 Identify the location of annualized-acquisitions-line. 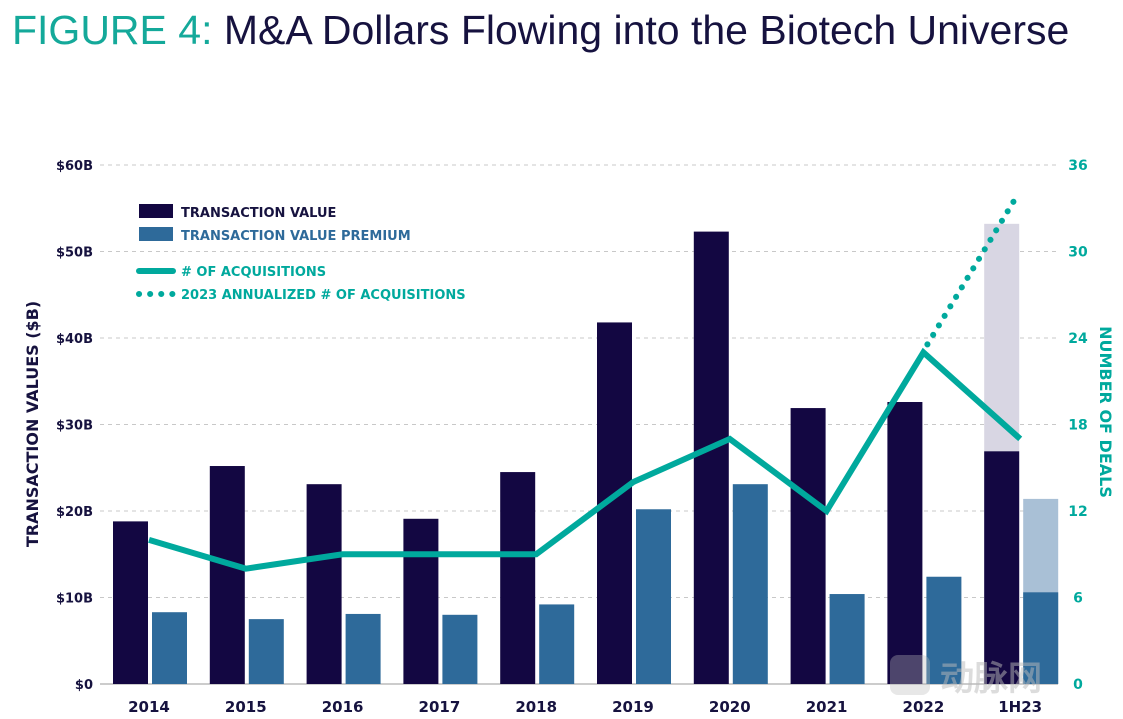
(973, 269).